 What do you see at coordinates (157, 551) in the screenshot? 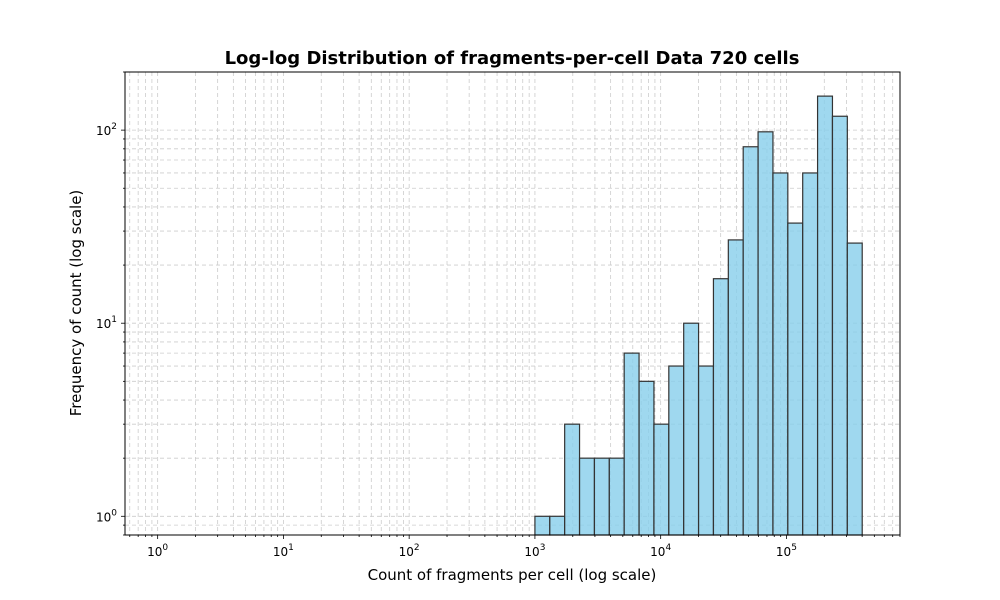
I see `x-tick-label: 10⁰` at bounding box center [157, 551].